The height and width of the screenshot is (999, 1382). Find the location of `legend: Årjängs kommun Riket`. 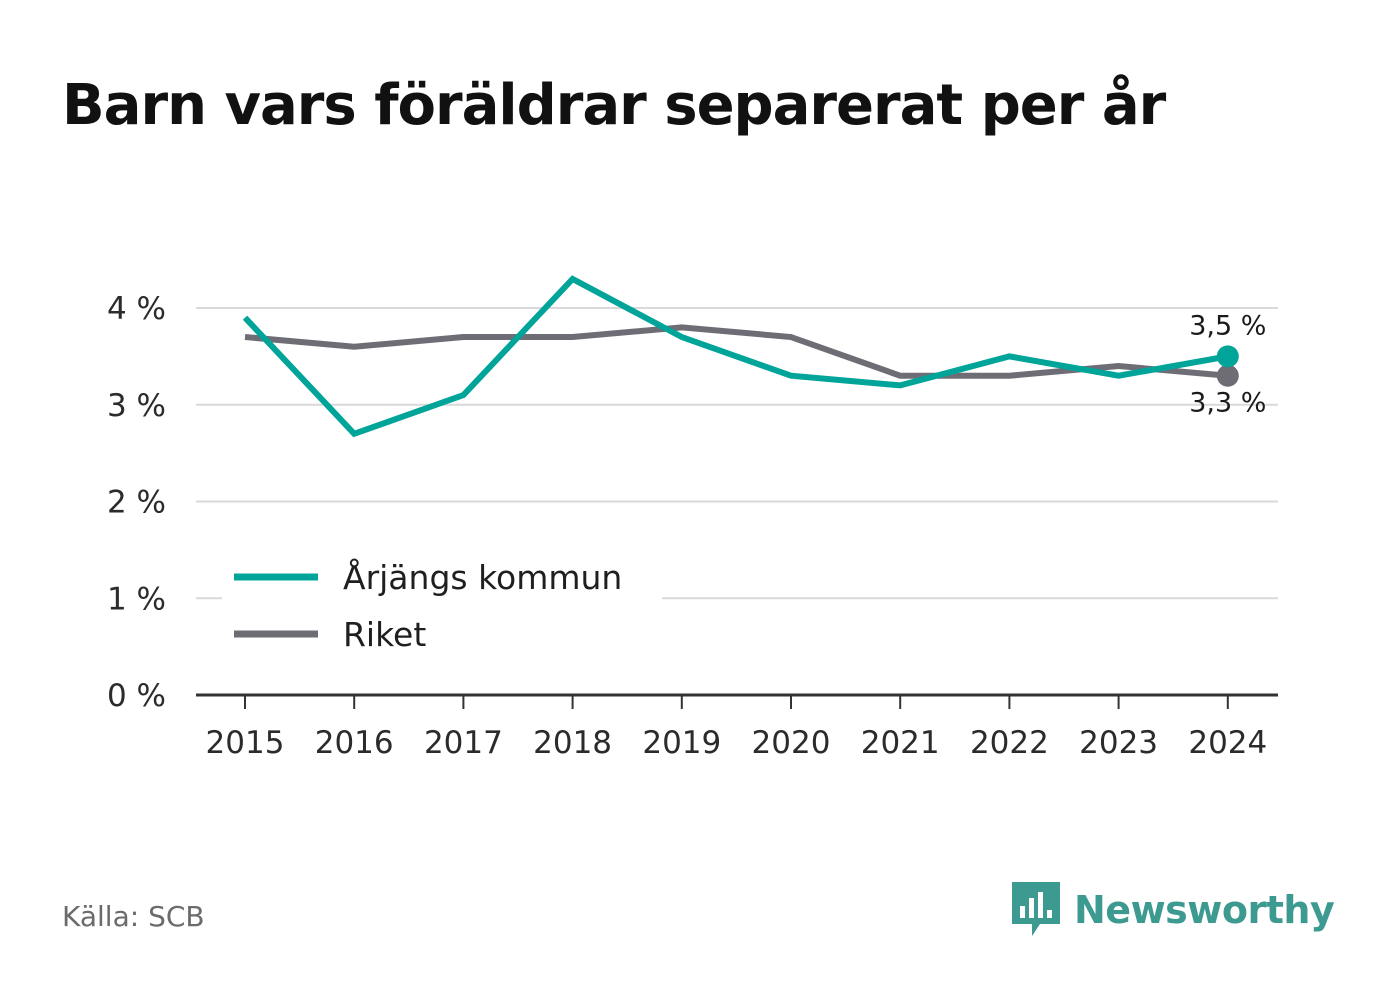

legend: Årjängs kommun Riket is located at coordinates (442, 604).